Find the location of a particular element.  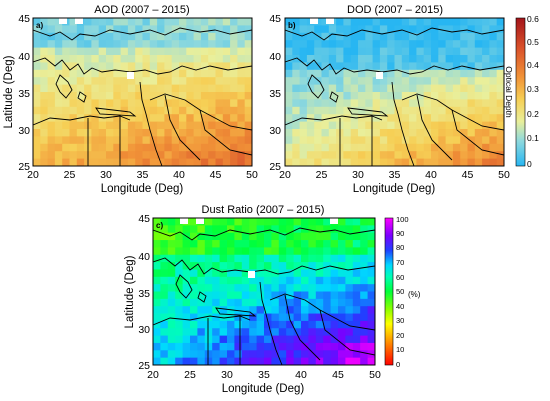

x-tick-label: 35 is located at coordinates (264, 375).